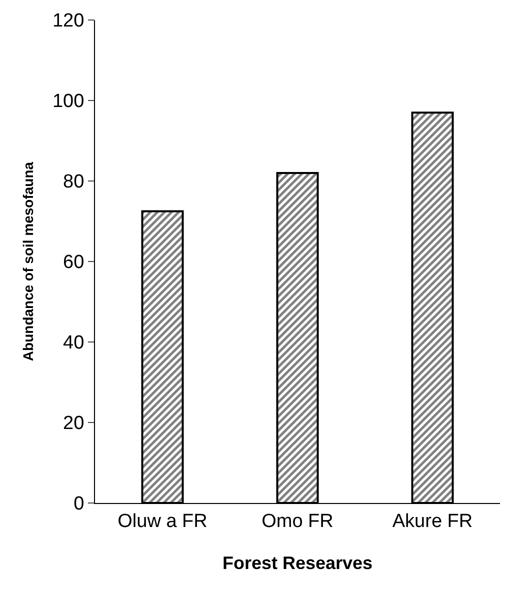 This screenshot has width=520, height=613. What do you see at coordinates (79, 504) in the screenshot?
I see `y-tick-label: 0` at bounding box center [79, 504].